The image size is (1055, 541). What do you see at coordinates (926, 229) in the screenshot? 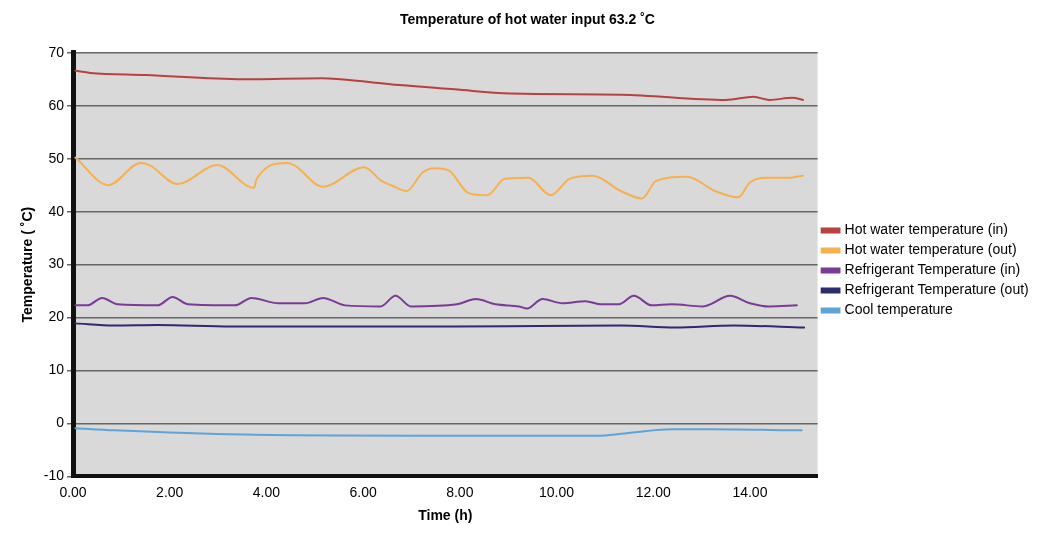
I see `legend-label: Hot water temperature (in)` at bounding box center [926, 229].